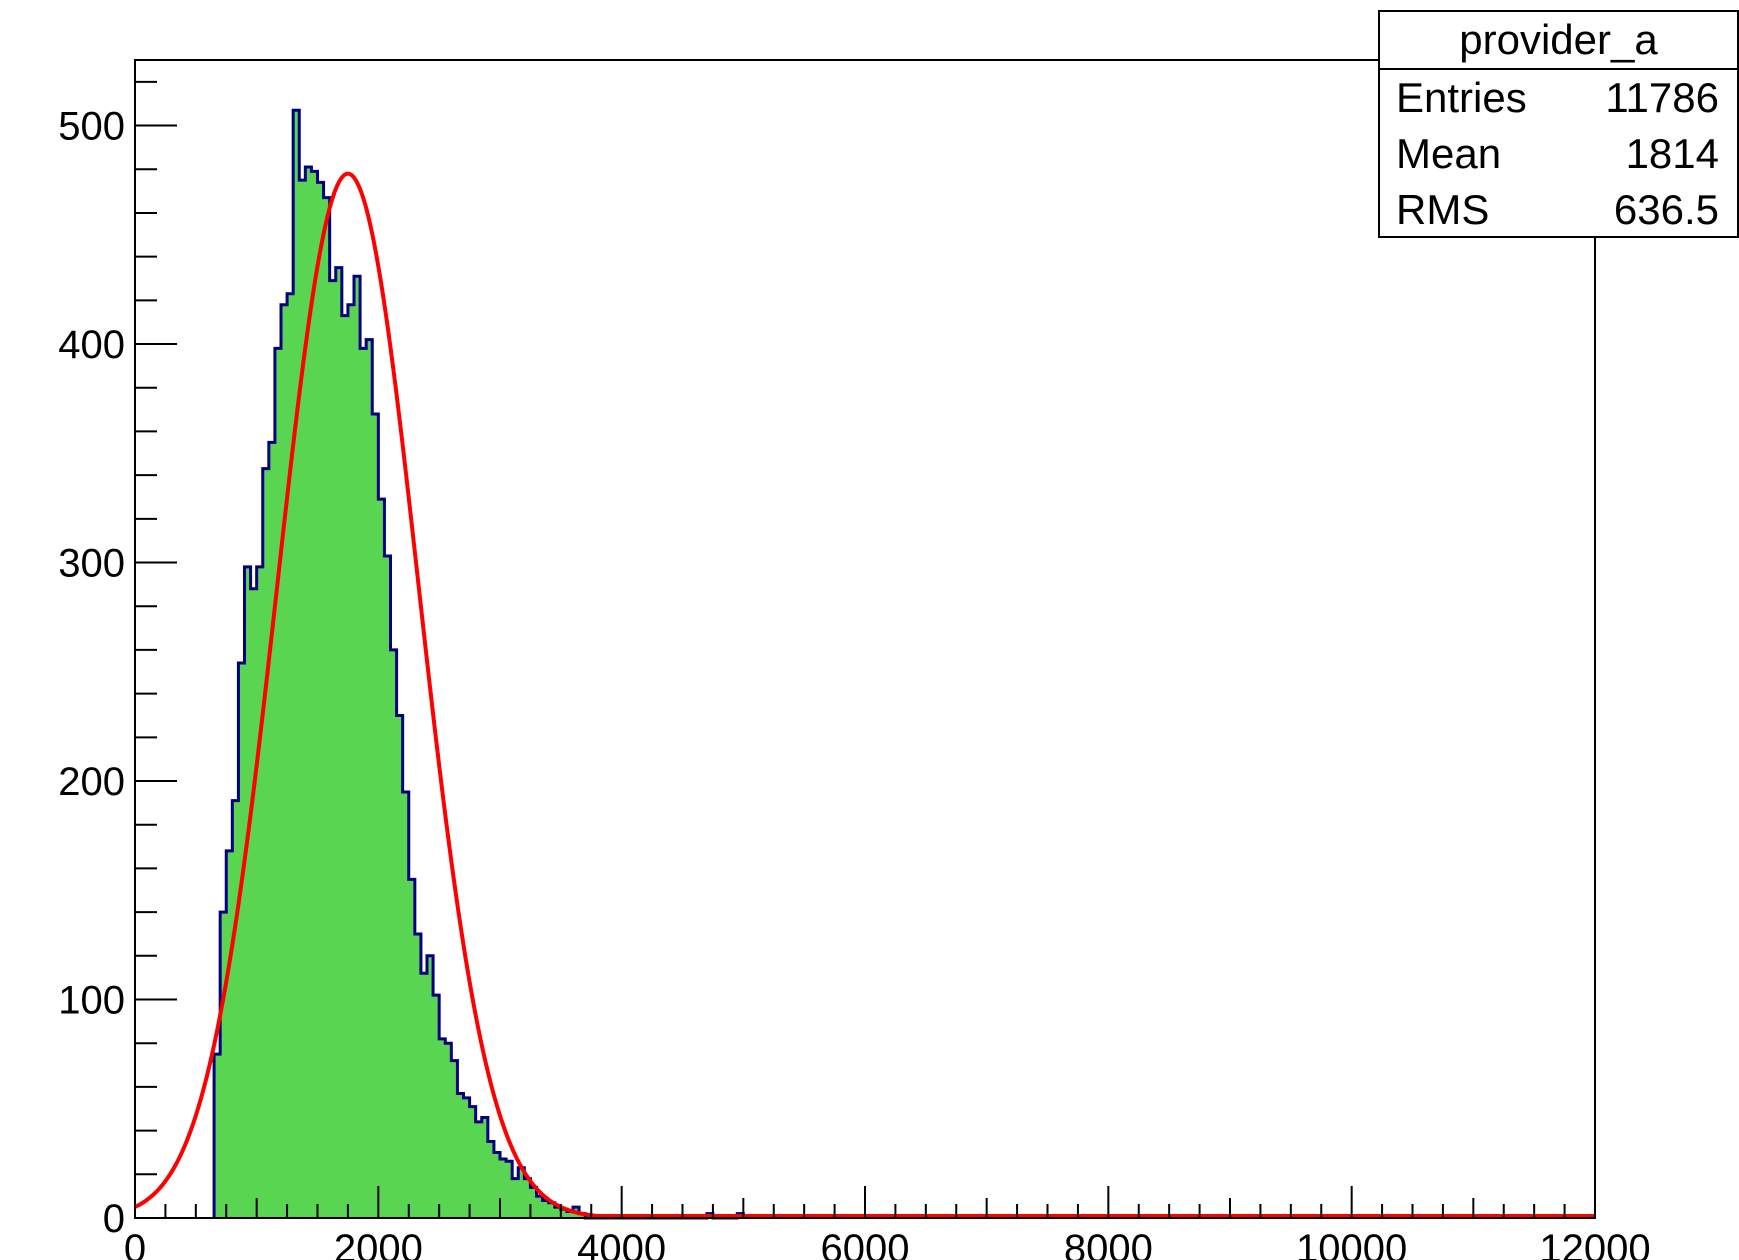 Image resolution: width=1739 pixels, height=1260 pixels. I want to click on stats-mean-value: 1814, so click(1672, 153).